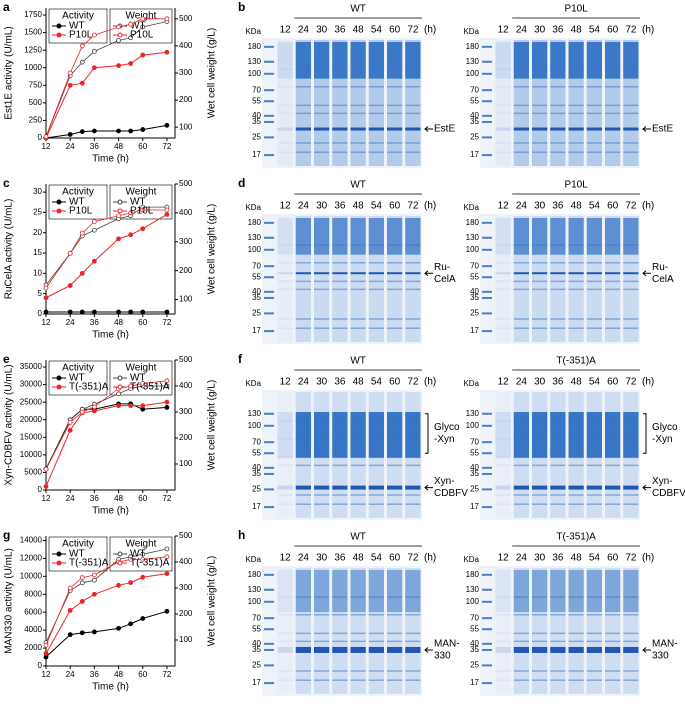 This screenshot has height=704, width=685. I want to click on axes, so click(110, 601).